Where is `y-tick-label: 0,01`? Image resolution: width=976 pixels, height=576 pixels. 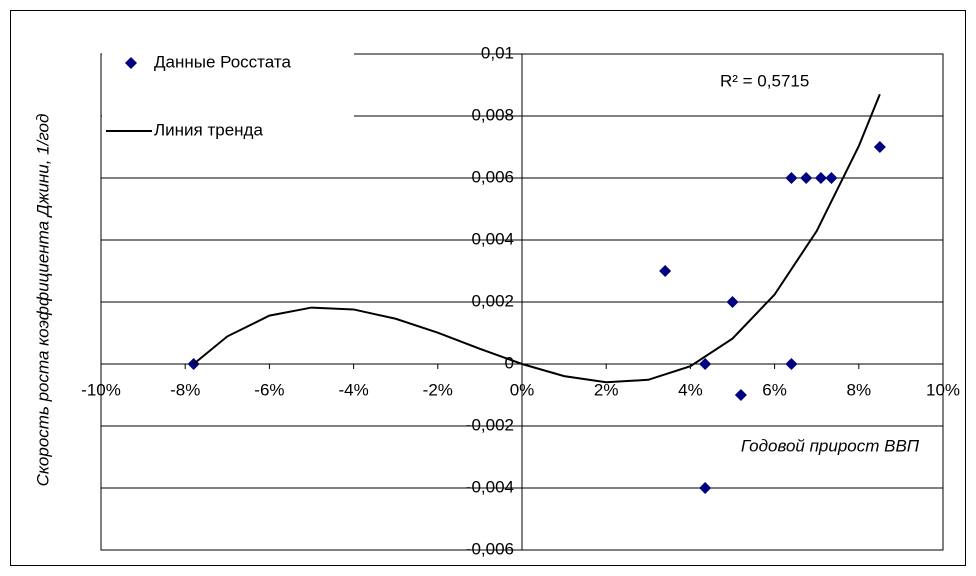 y-tick-label: 0,01 is located at coordinates (497, 52).